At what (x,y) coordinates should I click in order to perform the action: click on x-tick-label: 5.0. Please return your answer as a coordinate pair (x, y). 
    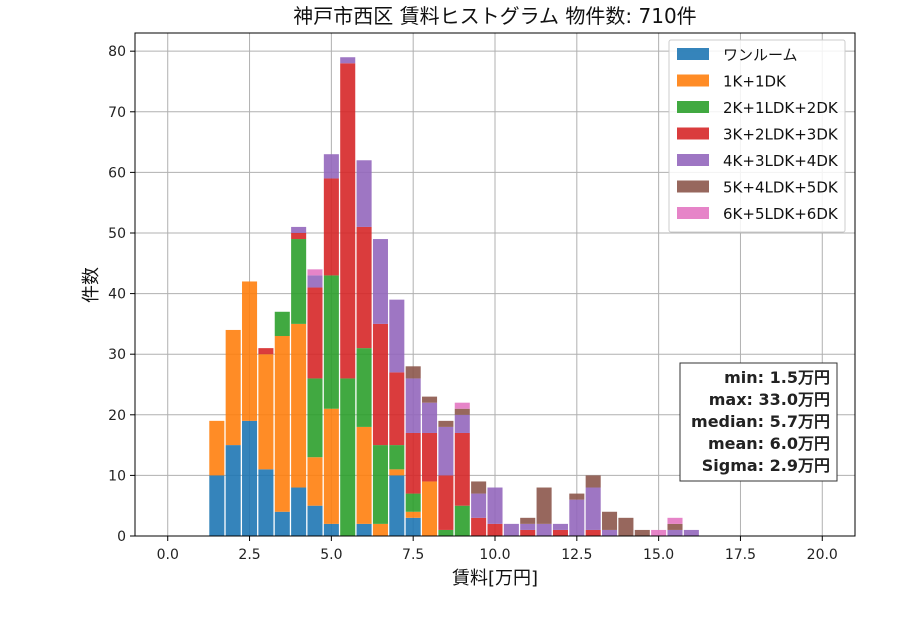
    Looking at the image, I should click on (331, 555).